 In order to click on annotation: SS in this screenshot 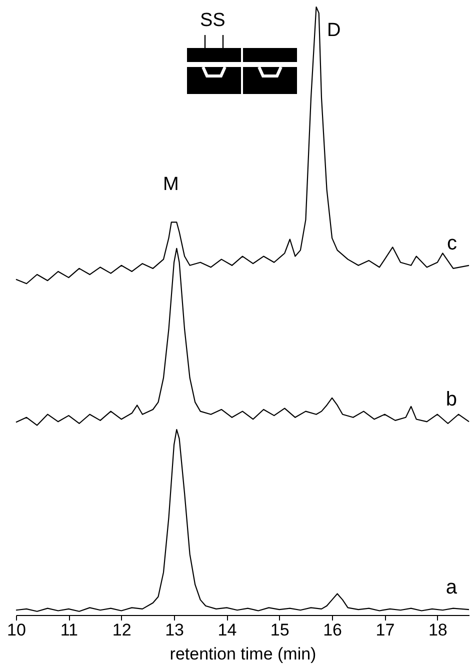, I will do `click(213, 21)`.